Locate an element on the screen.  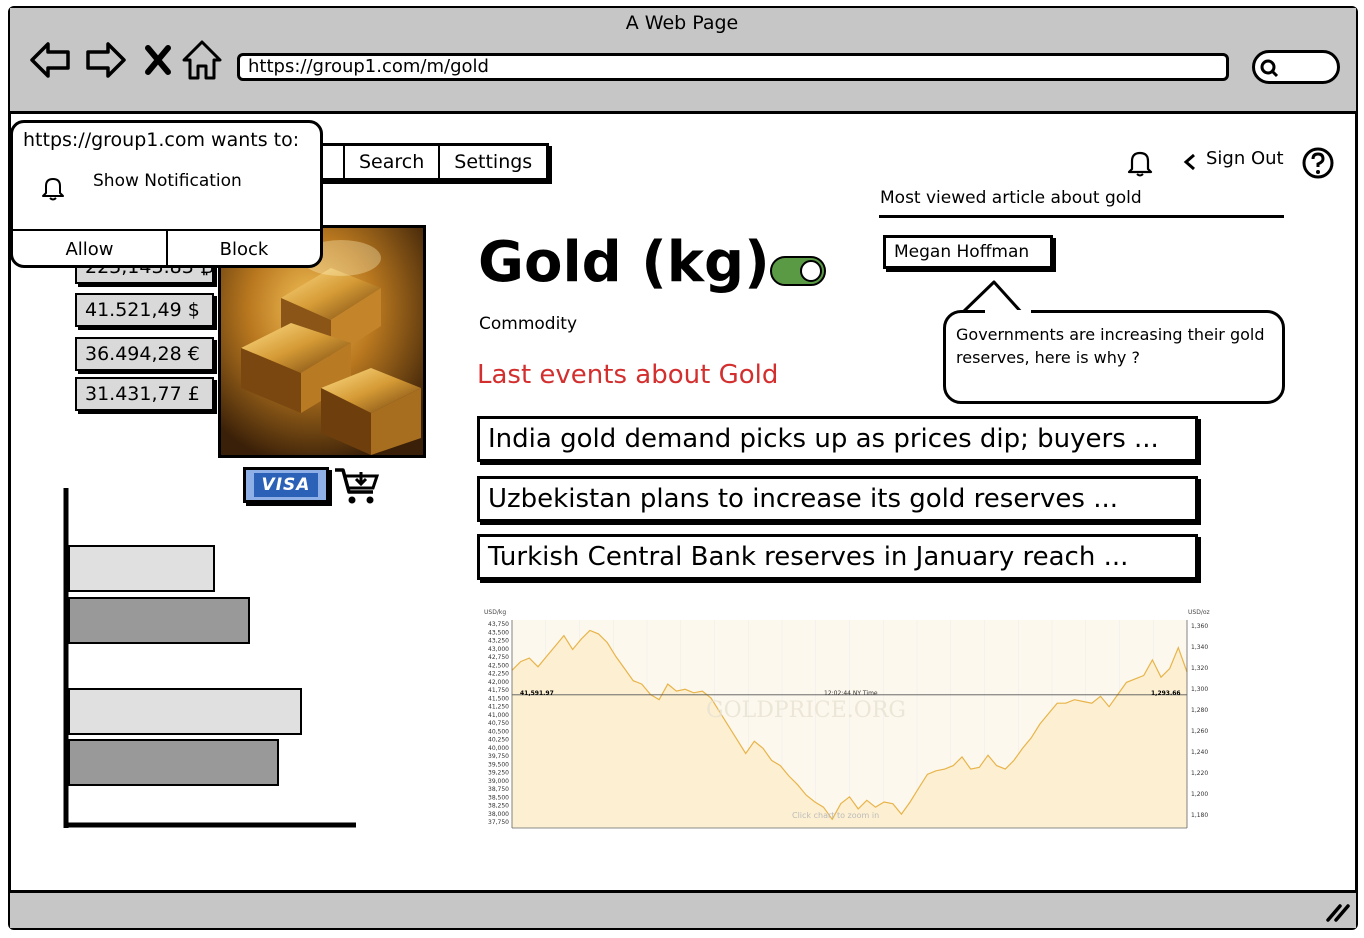
menu-item-settings: Settings is located at coordinates (492, 162).